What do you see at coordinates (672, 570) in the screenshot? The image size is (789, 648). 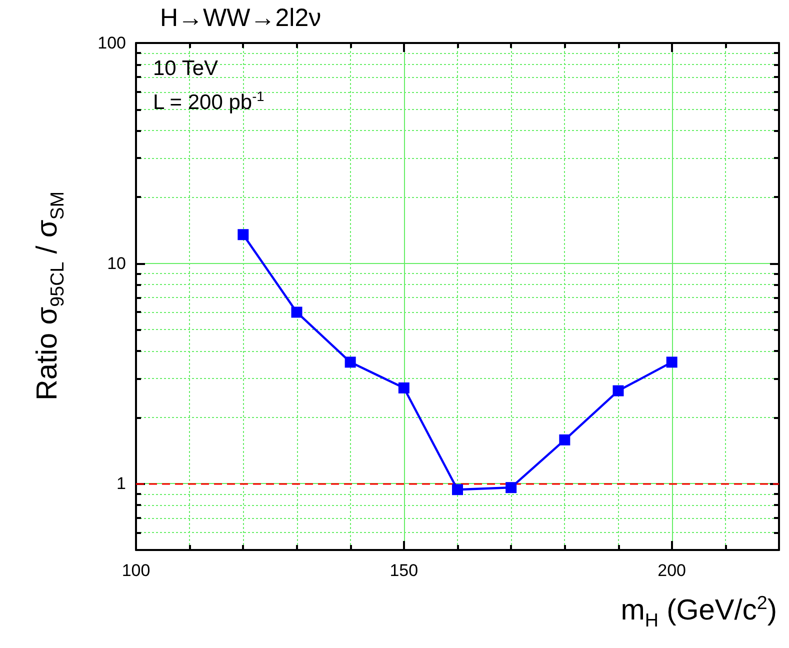 I see `x-tick-label: 200` at bounding box center [672, 570].